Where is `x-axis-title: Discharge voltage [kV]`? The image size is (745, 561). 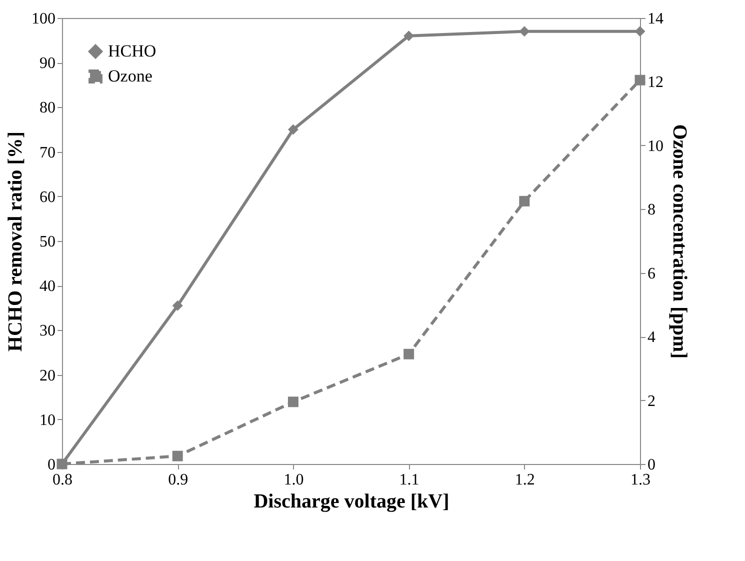 x-axis-title: Discharge voltage [kV] is located at coordinates (352, 501).